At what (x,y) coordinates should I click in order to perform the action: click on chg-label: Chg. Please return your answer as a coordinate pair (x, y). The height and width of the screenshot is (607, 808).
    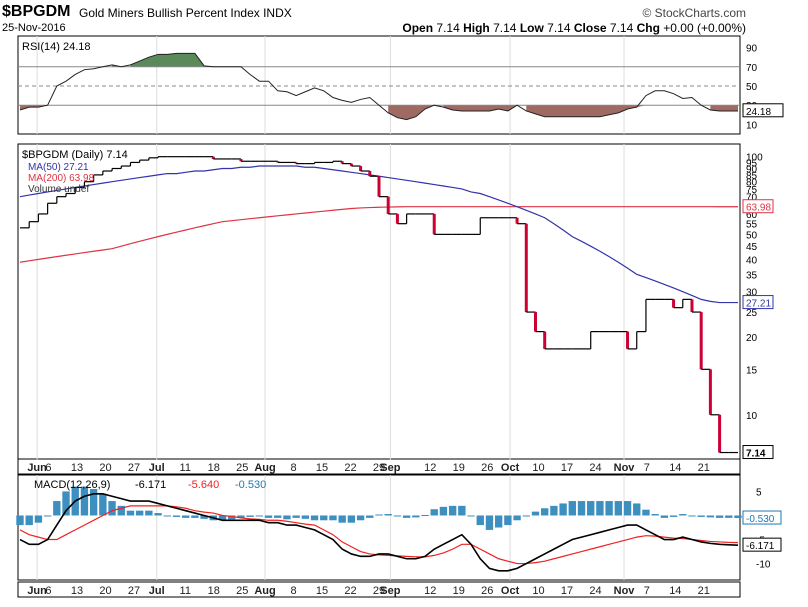
    Looking at the image, I should click on (648, 28).